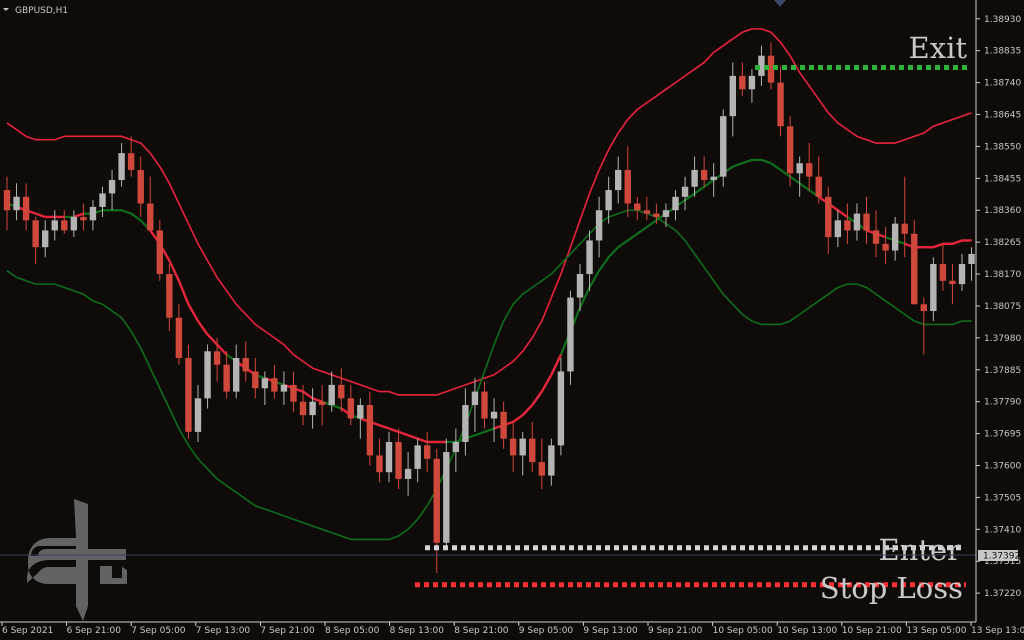 This screenshot has height=640, width=1024. I want to click on shift-marker-icon, so click(780, 3).